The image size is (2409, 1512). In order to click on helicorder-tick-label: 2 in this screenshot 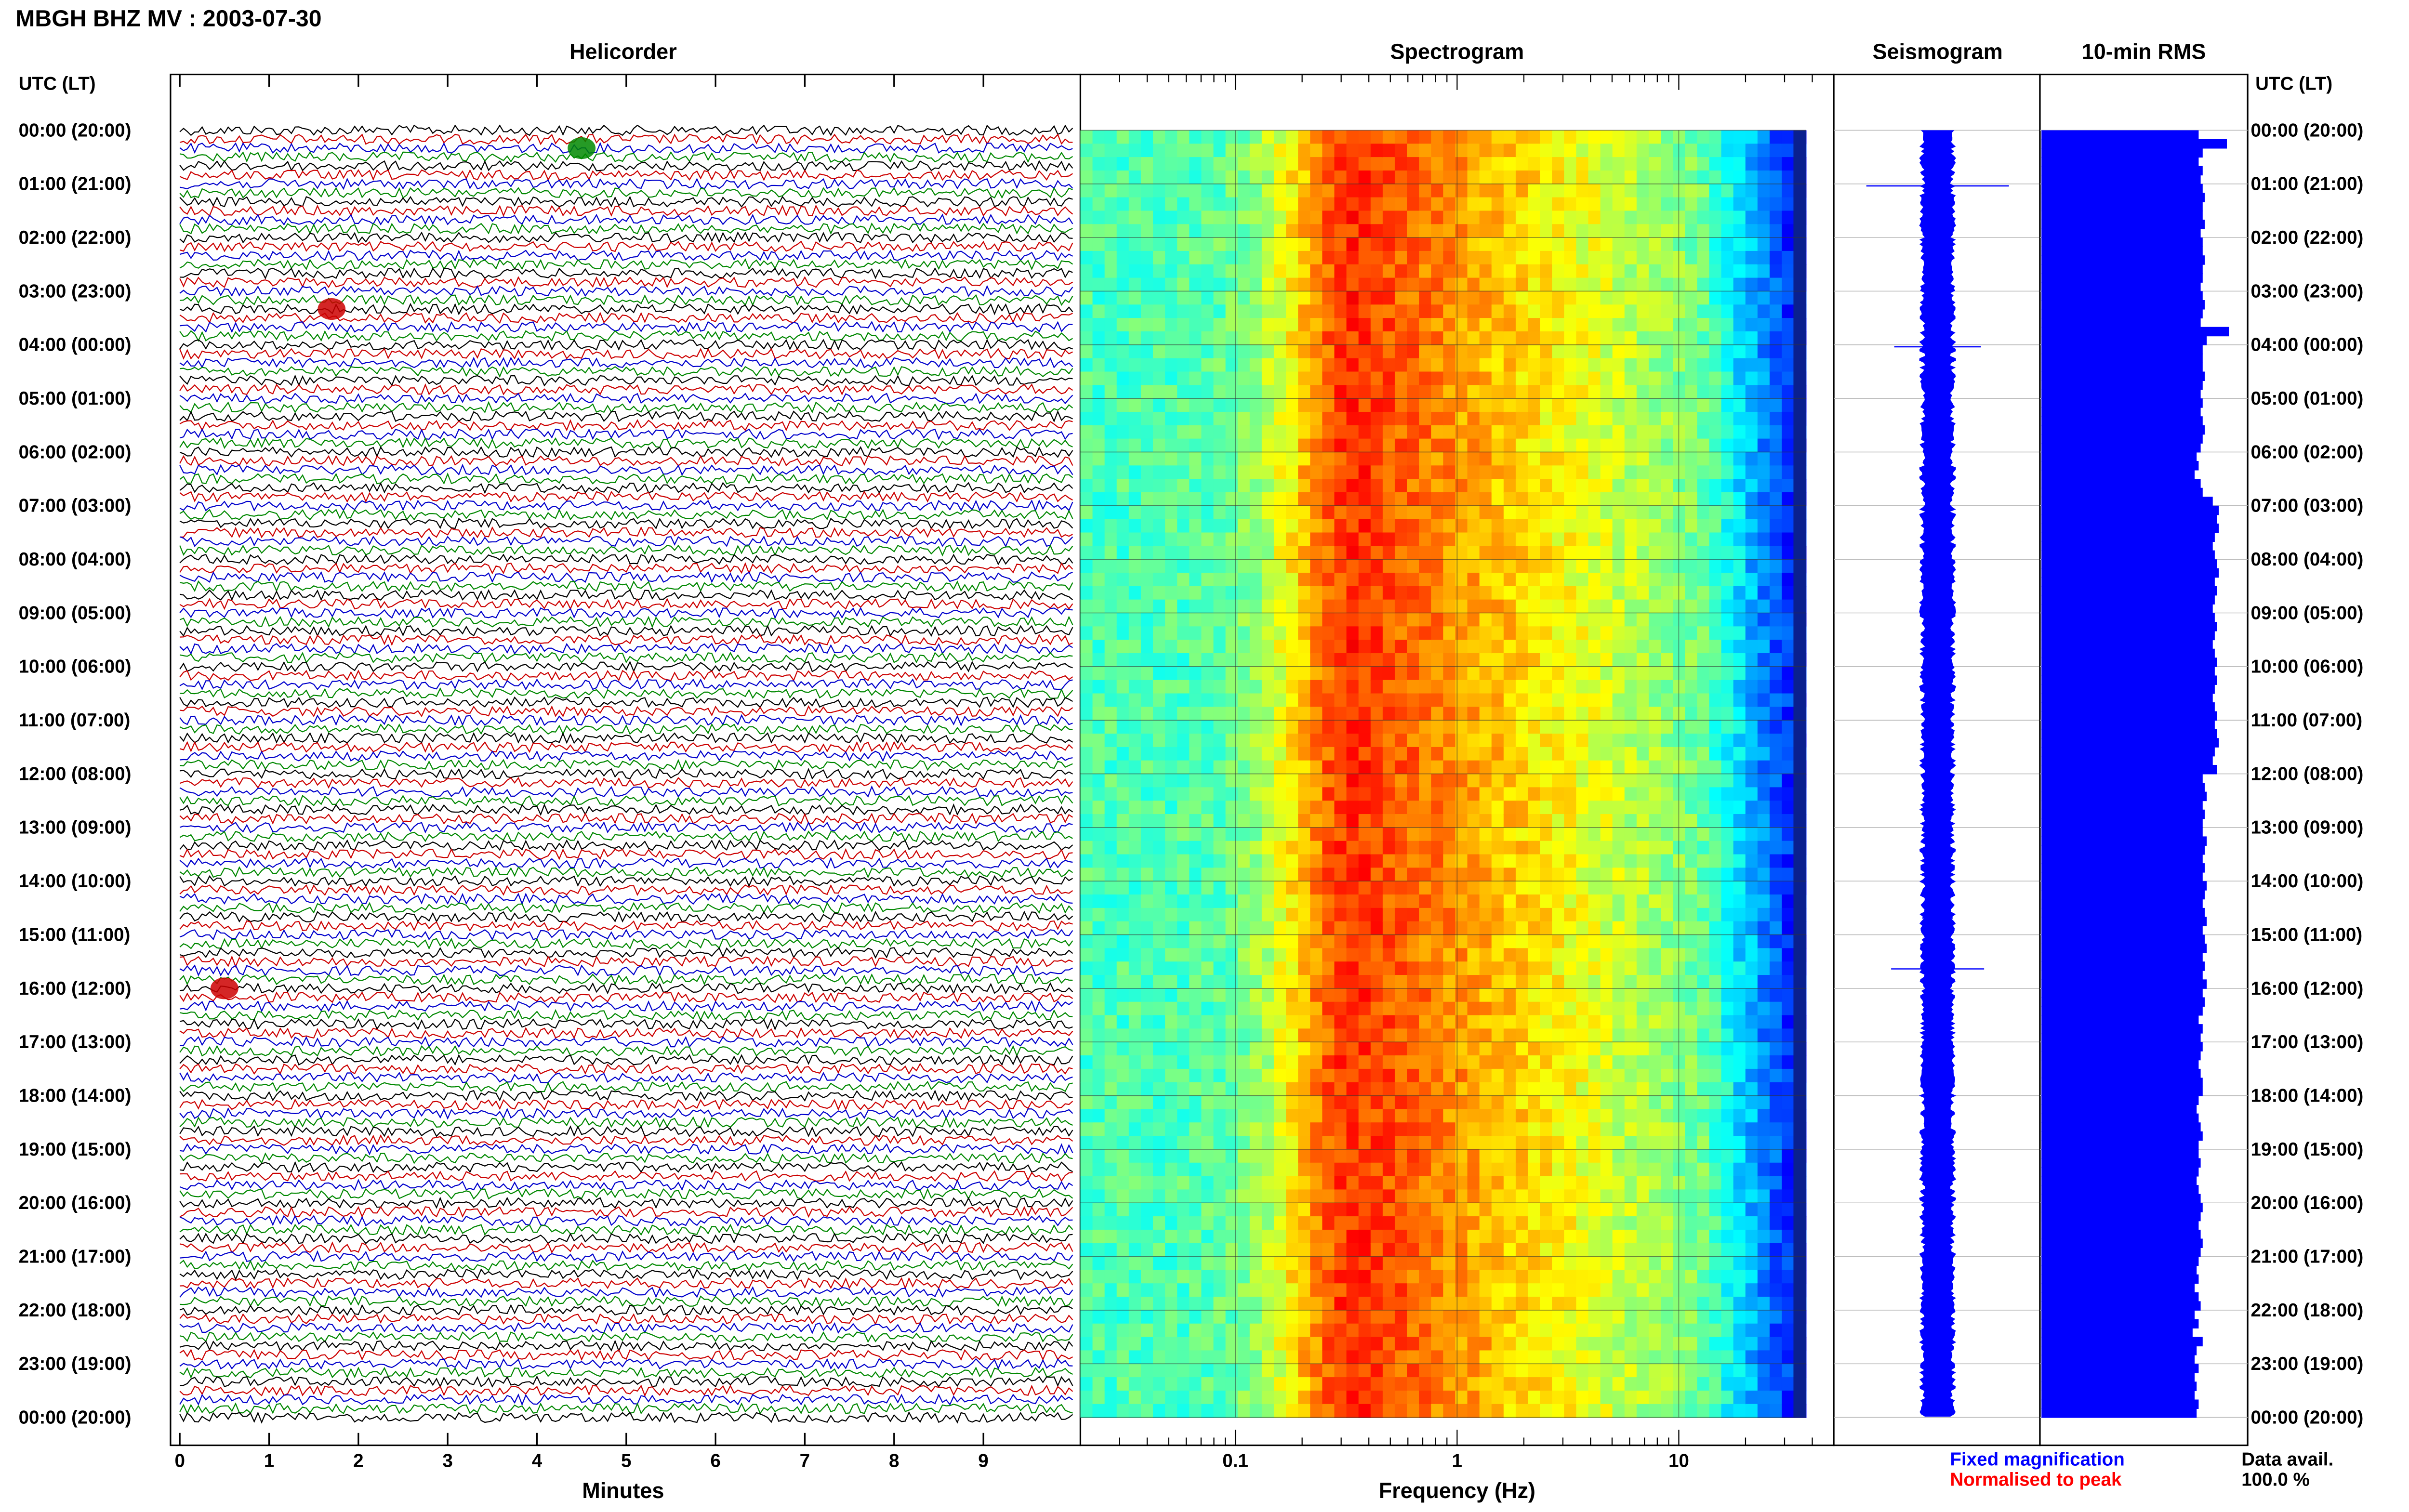, I will do `click(358, 1461)`.